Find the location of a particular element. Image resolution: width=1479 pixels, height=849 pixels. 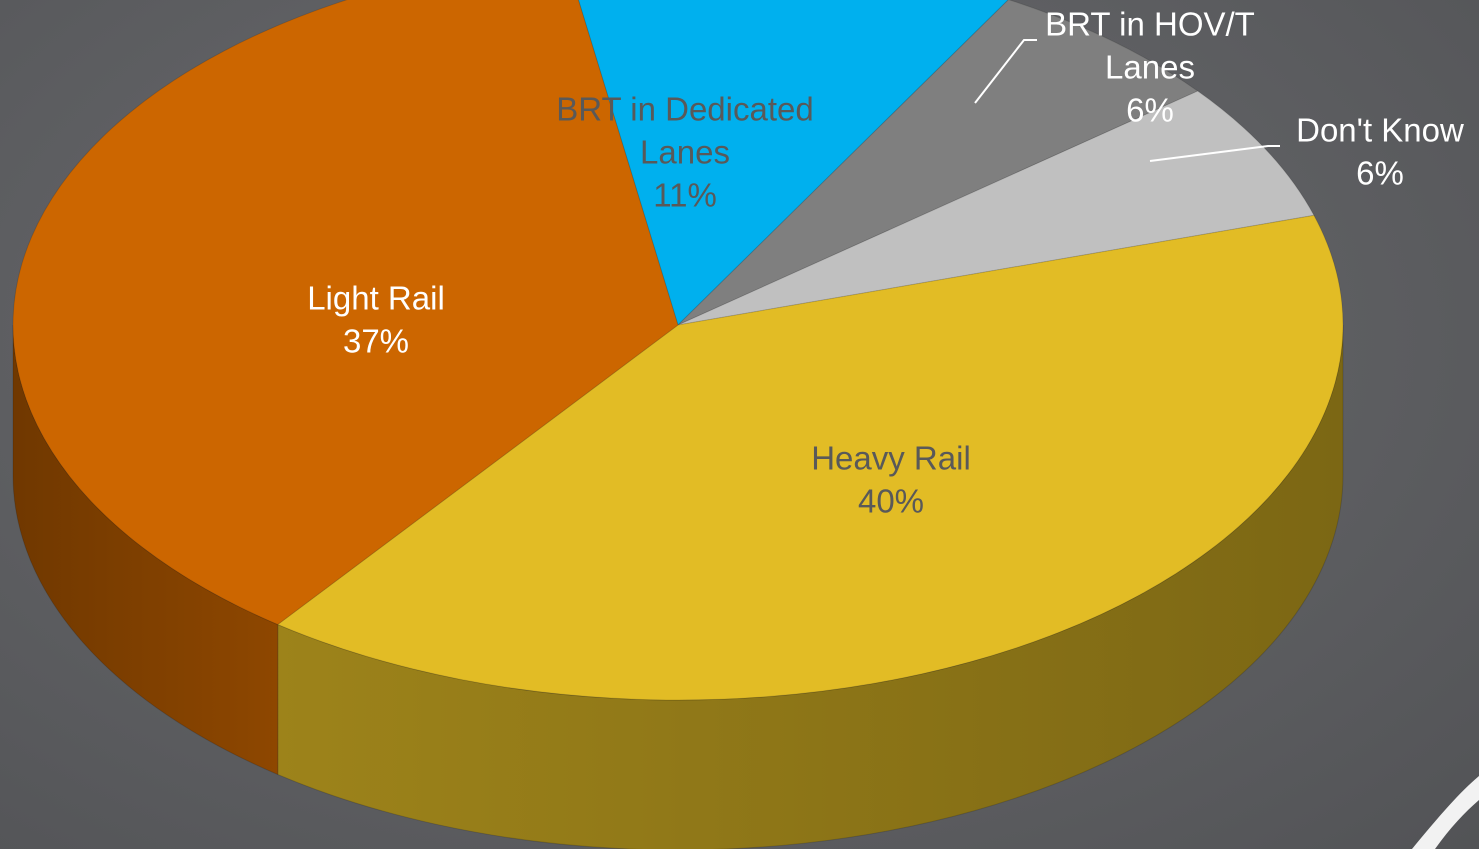

data-label-percent-2: 6% is located at coordinates (1380, 173).